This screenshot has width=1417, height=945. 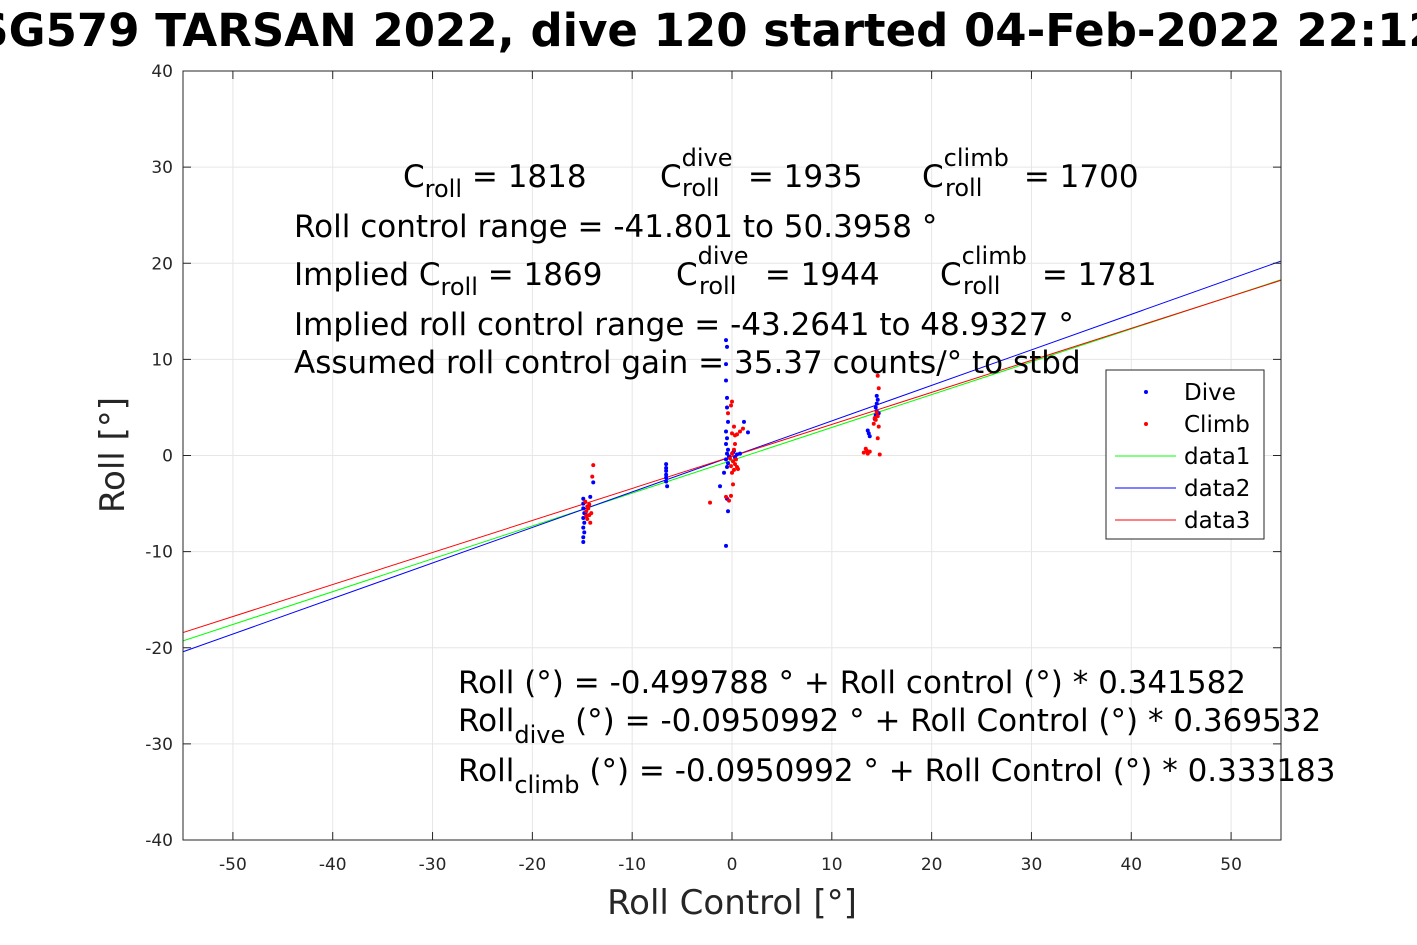 I want to click on legend-marker-dive, so click(x=1146, y=392).